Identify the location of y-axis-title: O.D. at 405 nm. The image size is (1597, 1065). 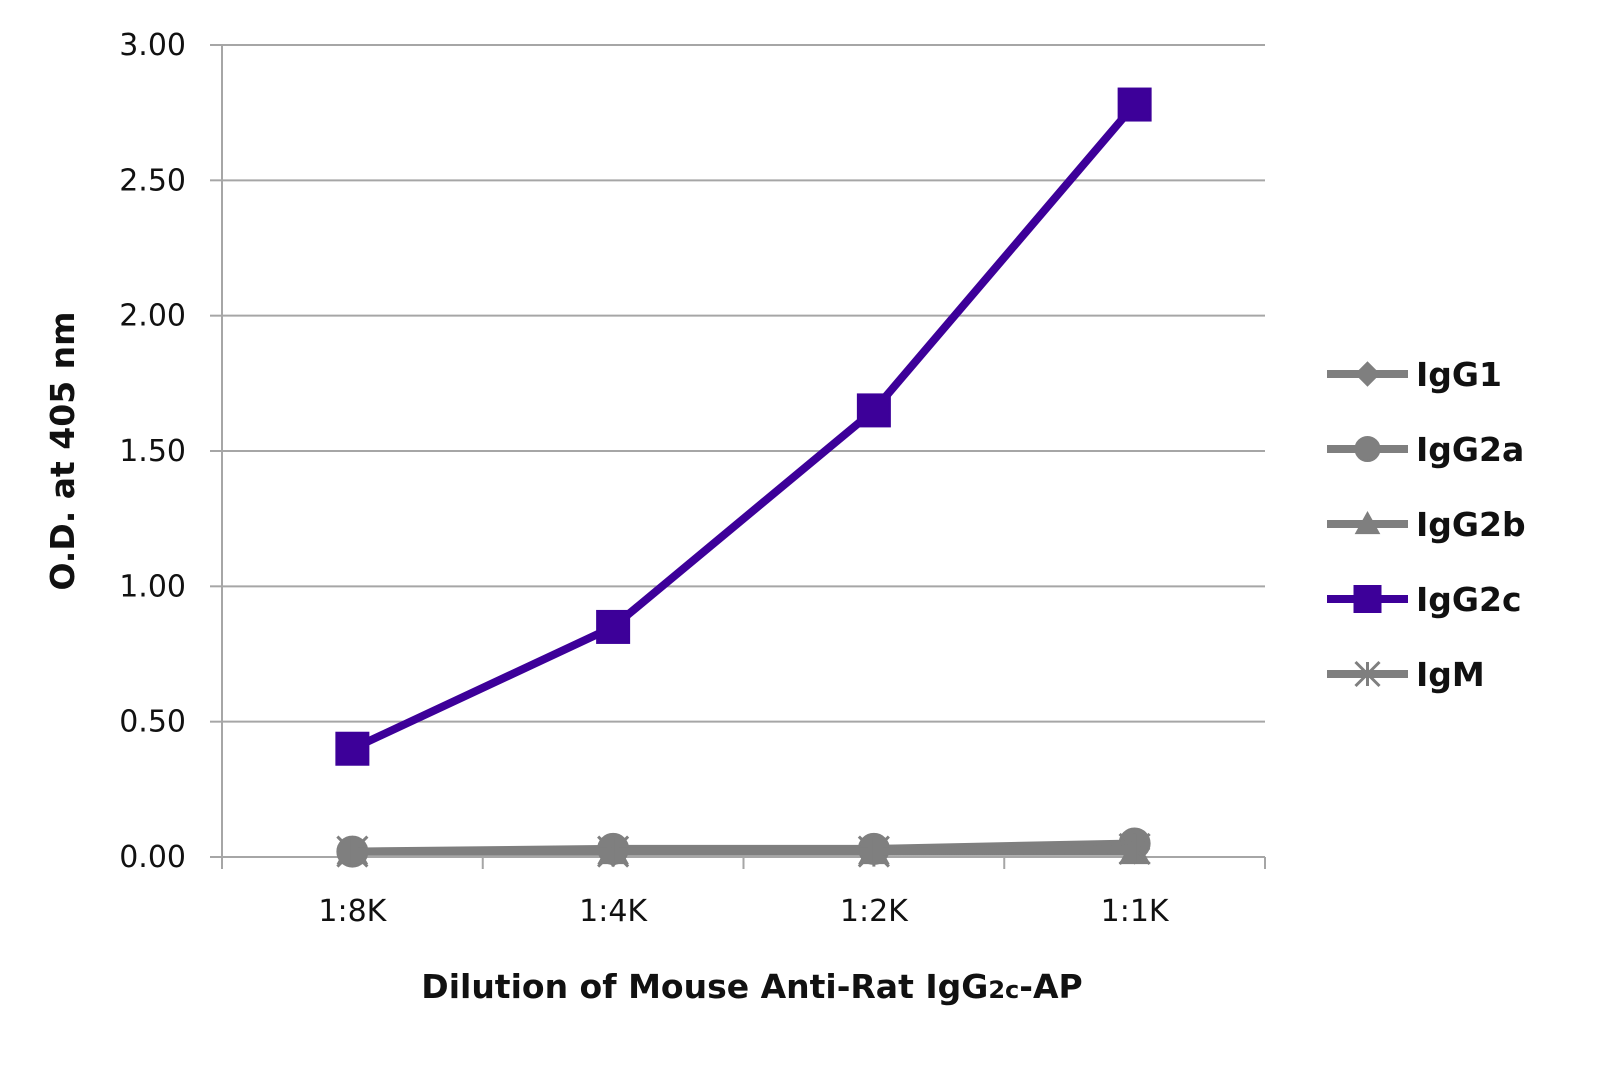
(62, 450).